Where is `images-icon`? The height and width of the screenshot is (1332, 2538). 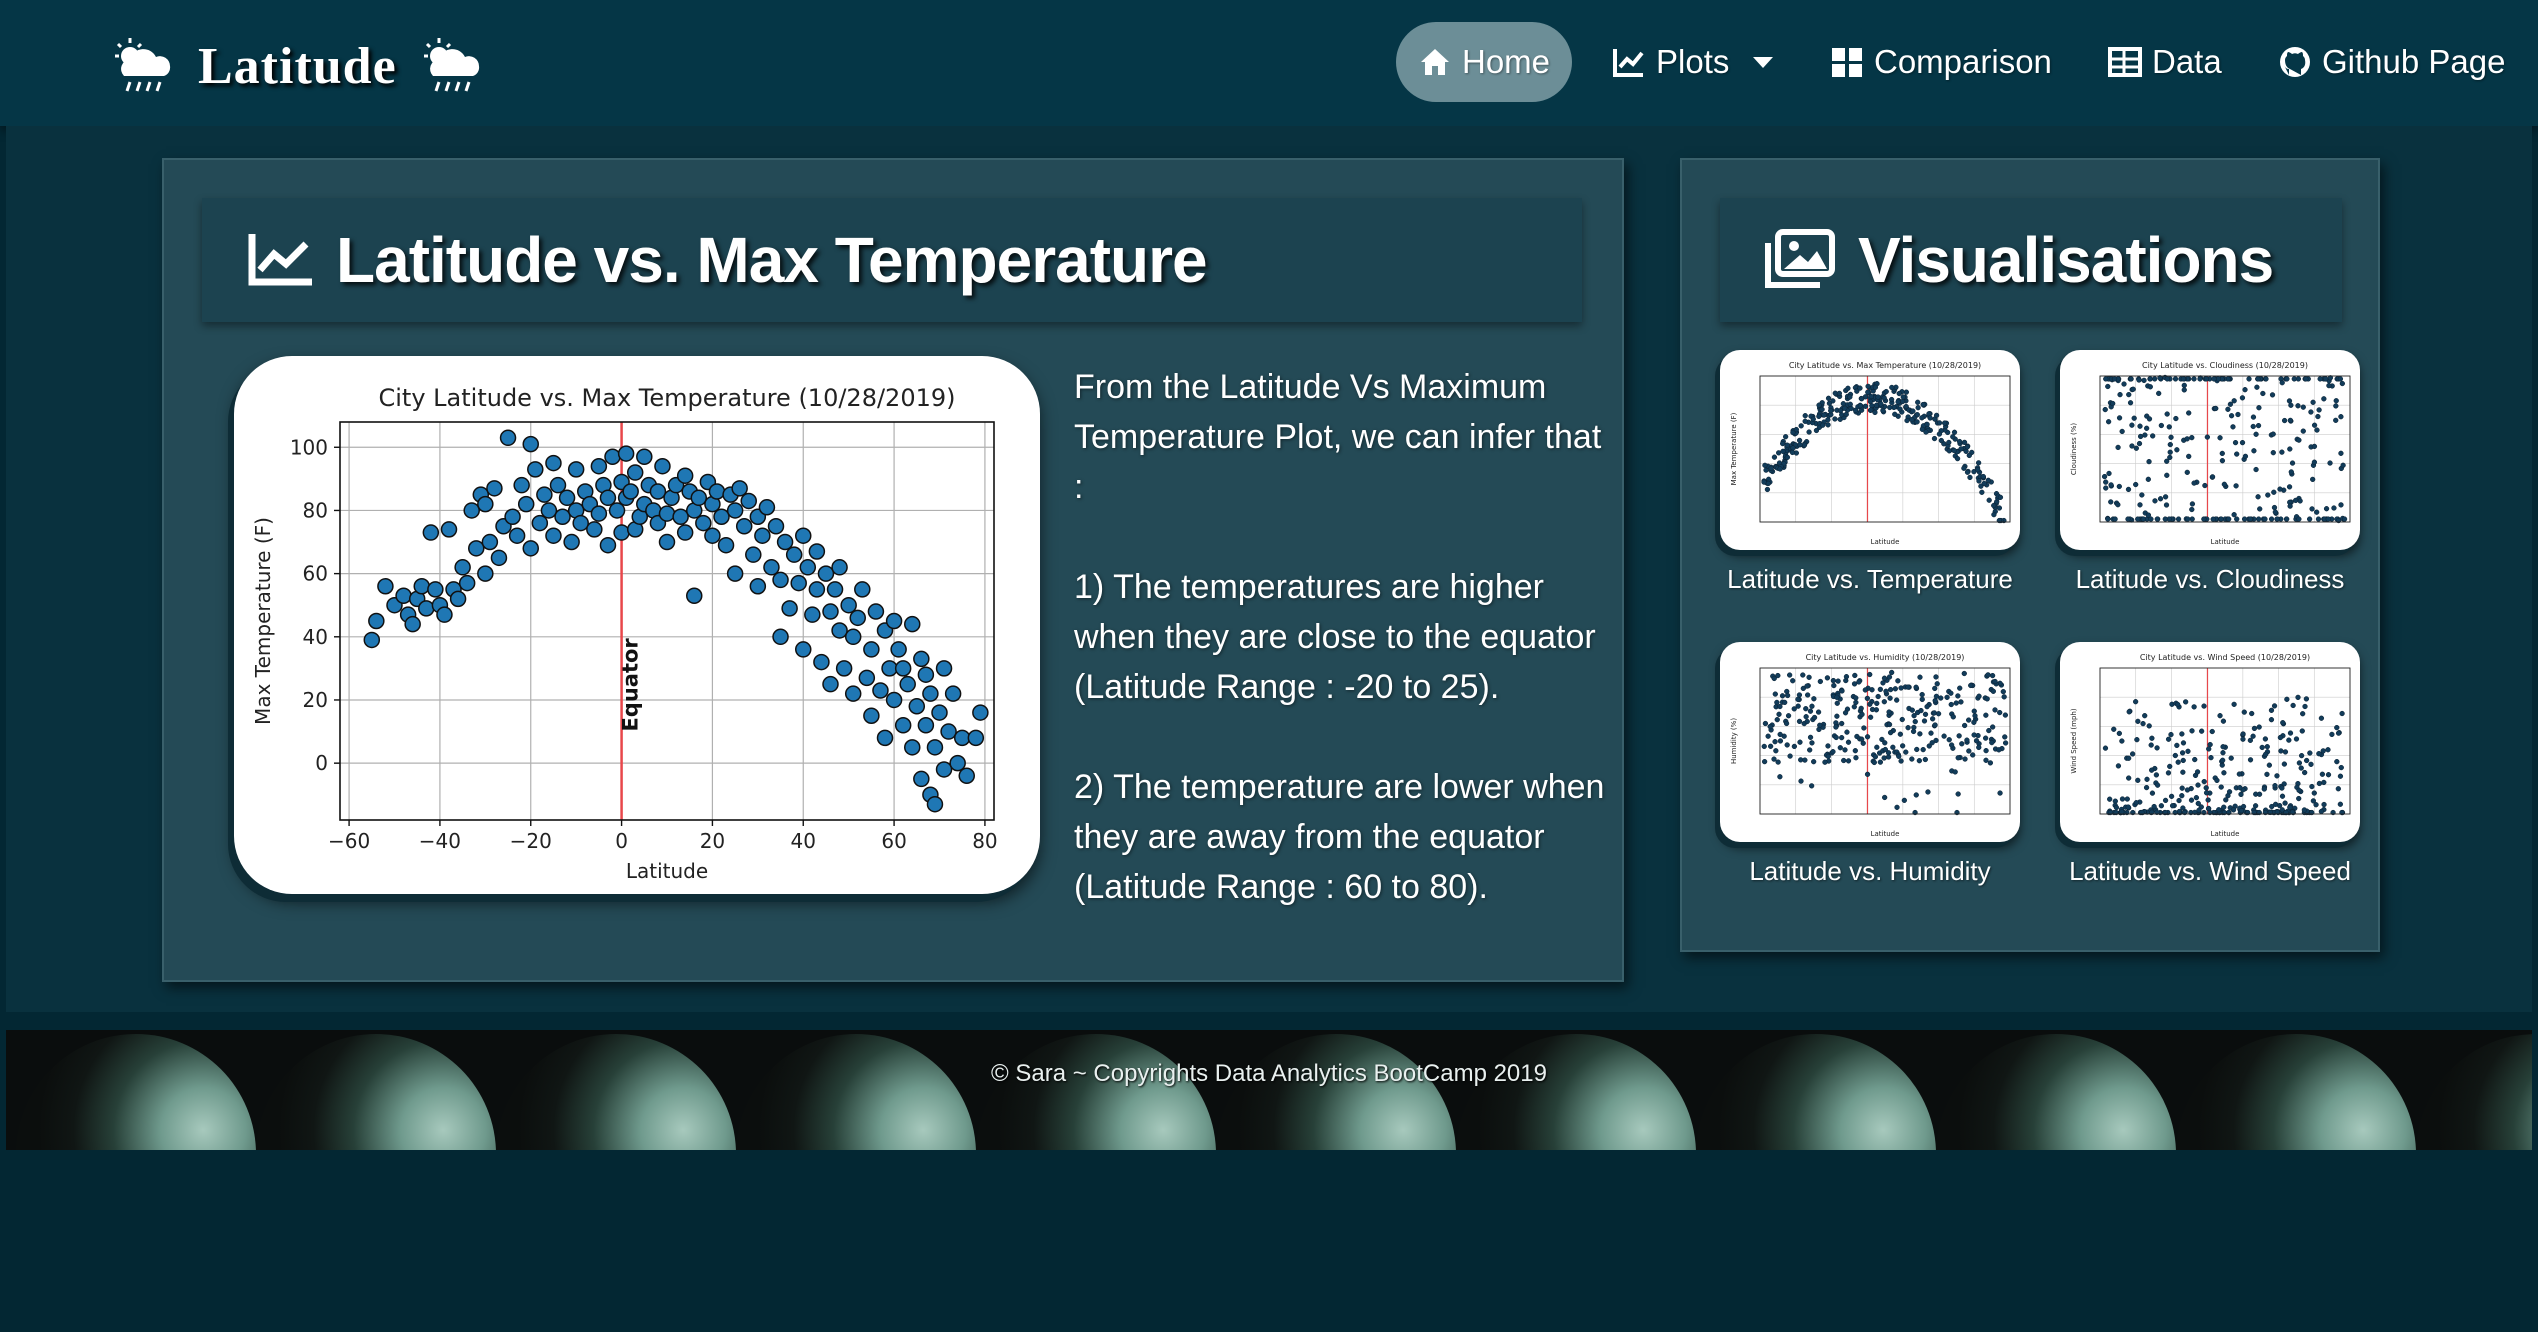 images-icon is located at coordinates (1800, 258).